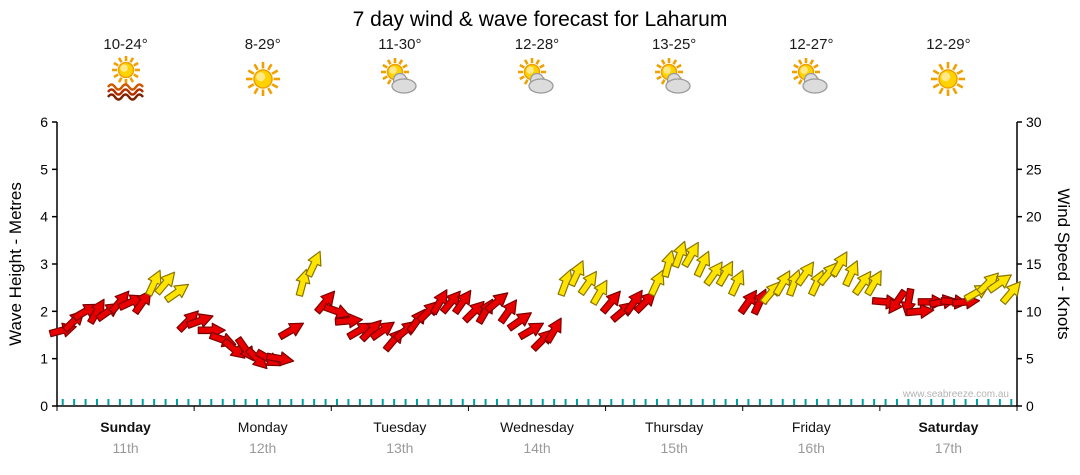 This screenshot has width=1080, height=475. I want to click on day-summary-thursday: 13-25°, so click(674, 69).